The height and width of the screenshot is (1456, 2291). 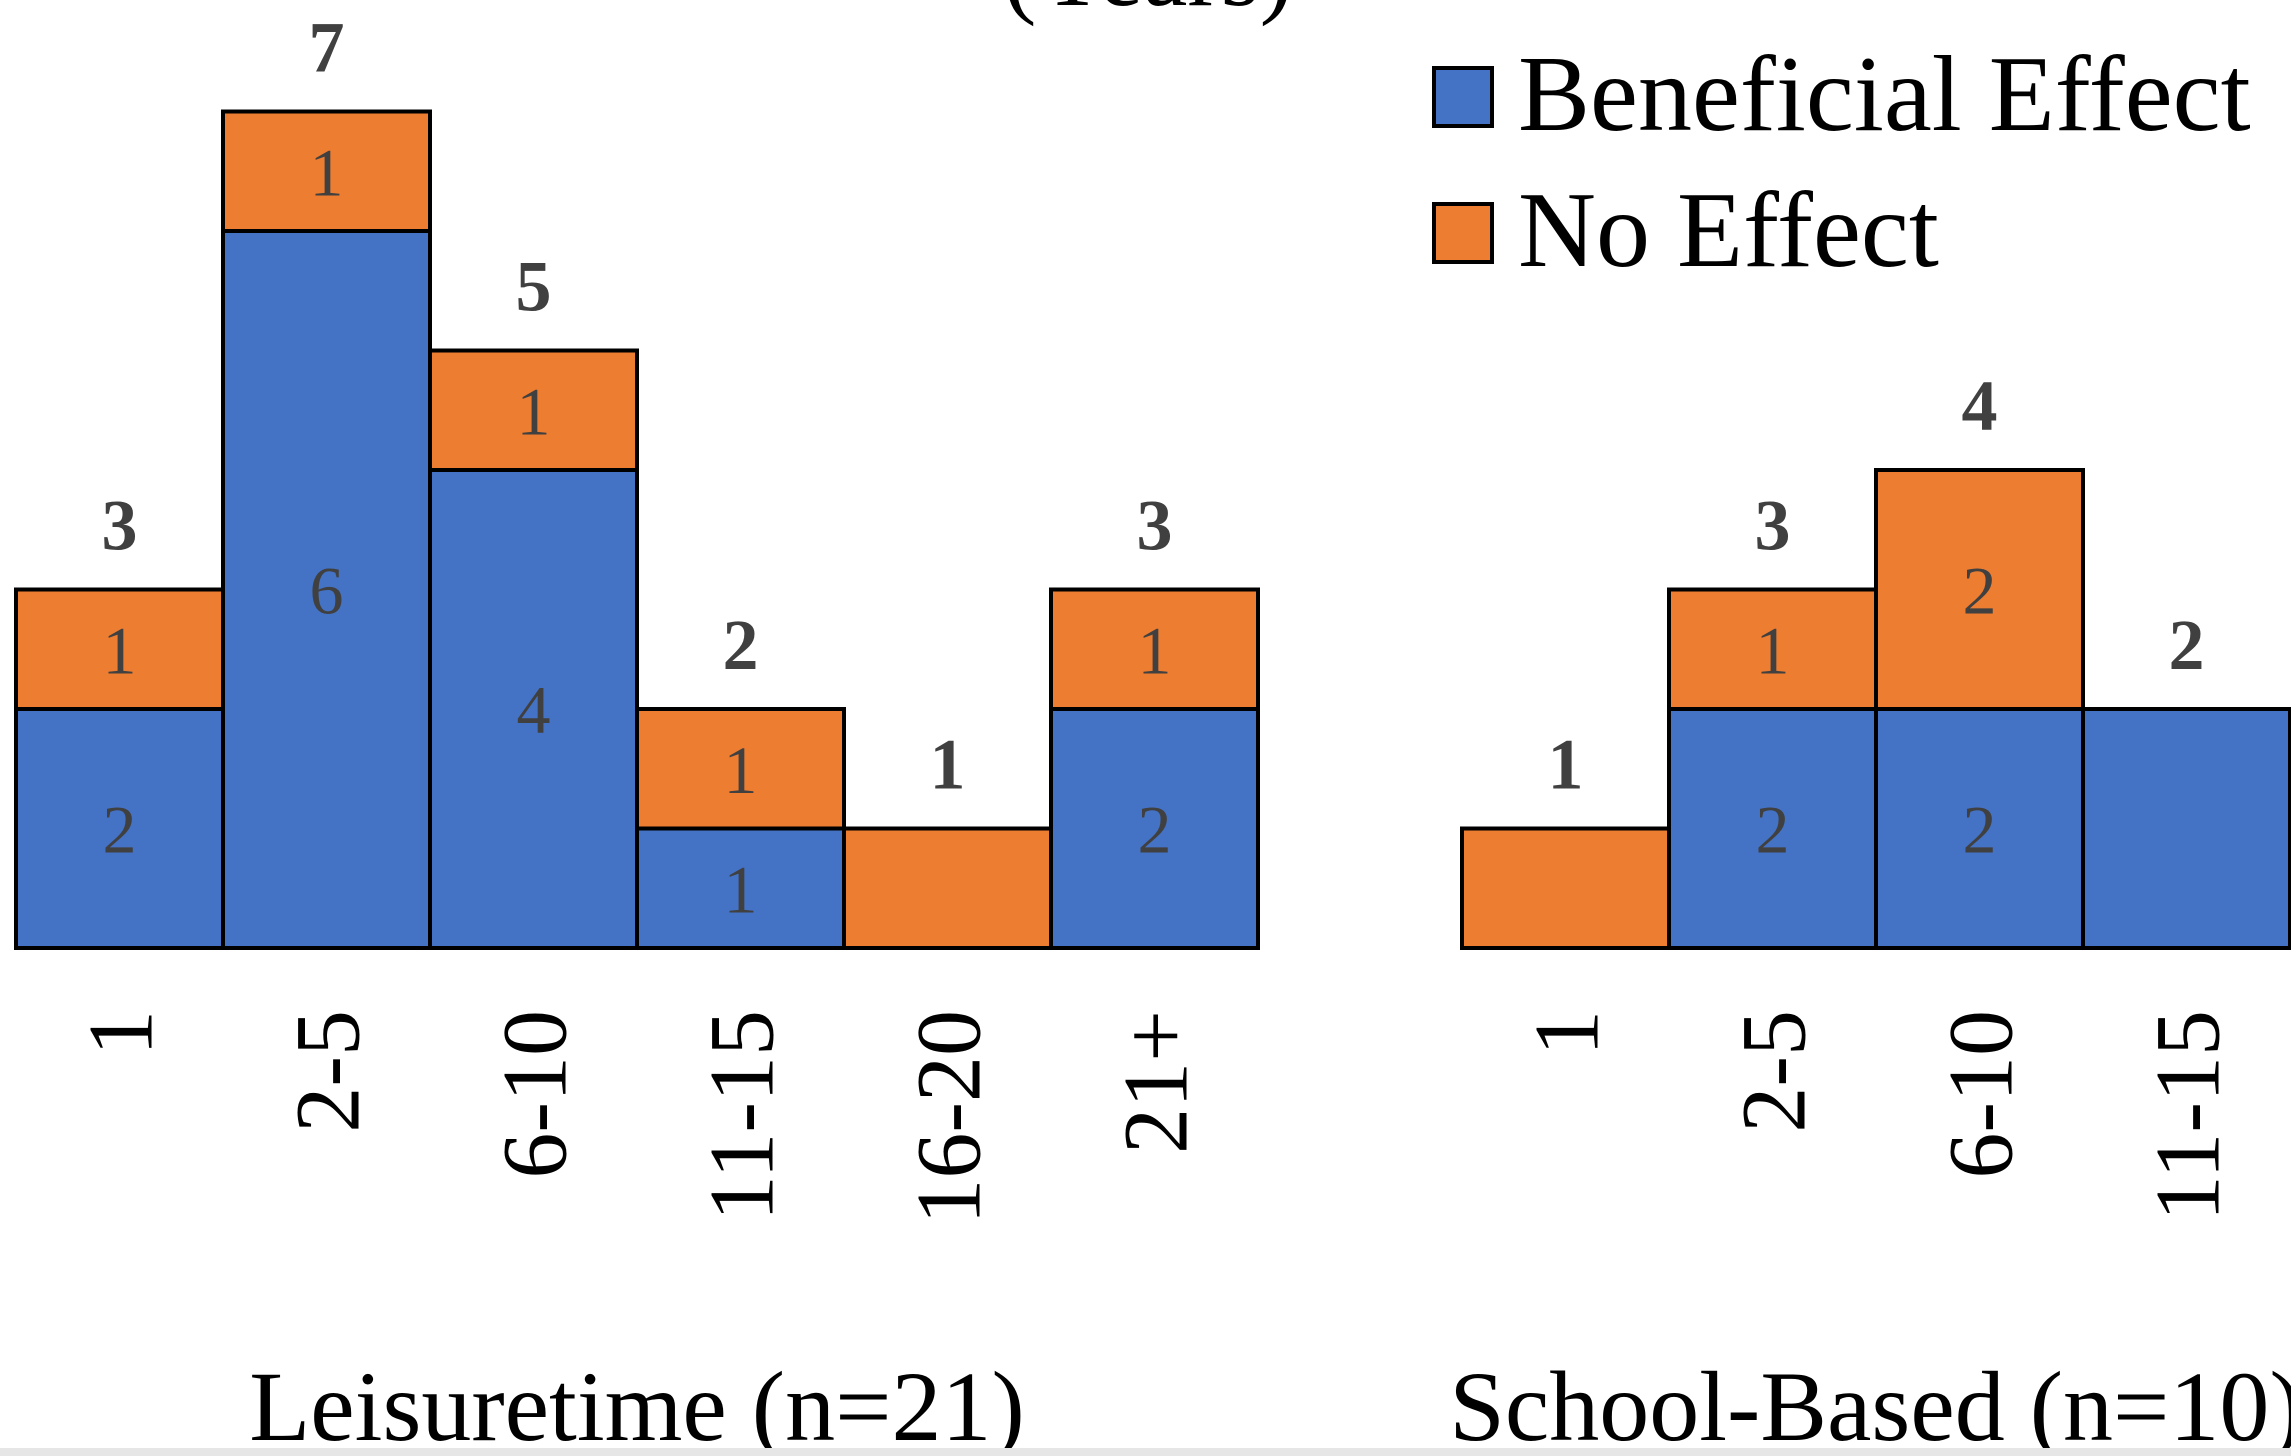 What do you see at coordinates (1728, 230) in the screenshot?
I see `legend-label: No Effect` at bounding box center [1728, 230].